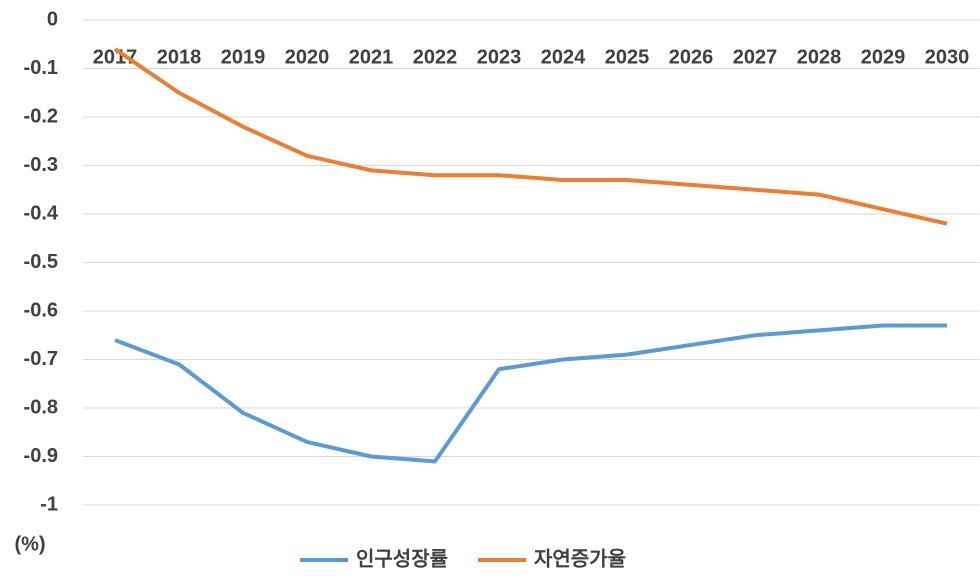  I want to click on x-tick-label: 2028, so click(819, 57).